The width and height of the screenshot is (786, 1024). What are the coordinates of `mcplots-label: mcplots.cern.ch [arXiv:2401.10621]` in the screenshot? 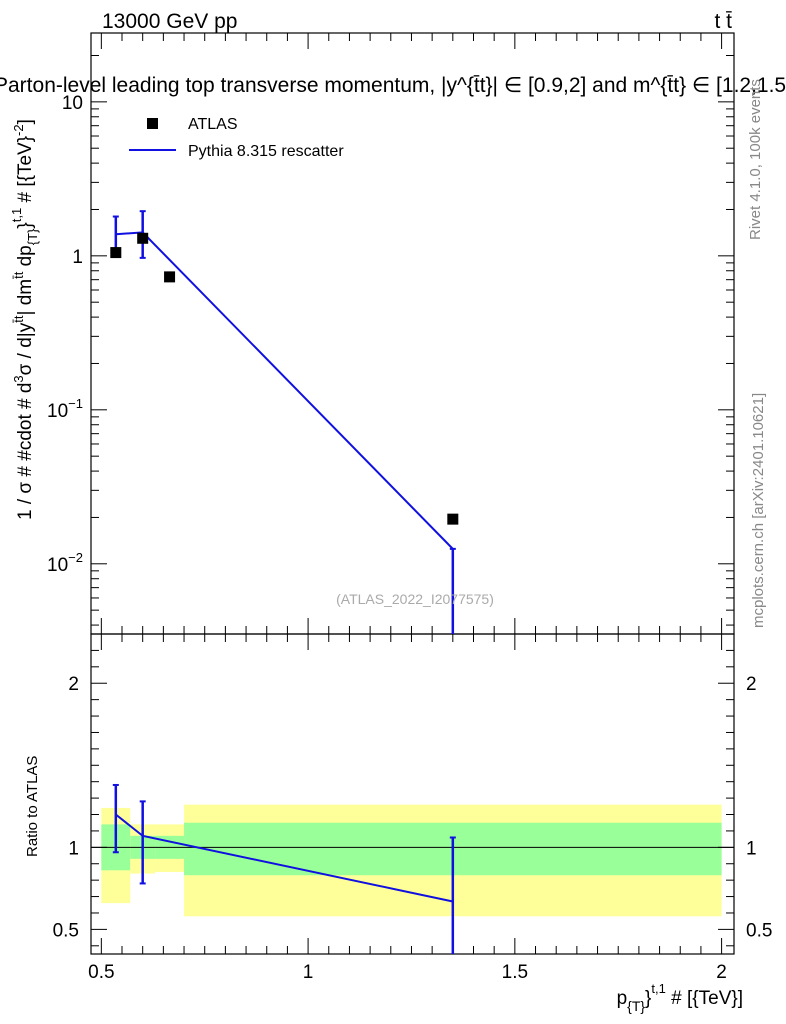 It's located at (758, 510).